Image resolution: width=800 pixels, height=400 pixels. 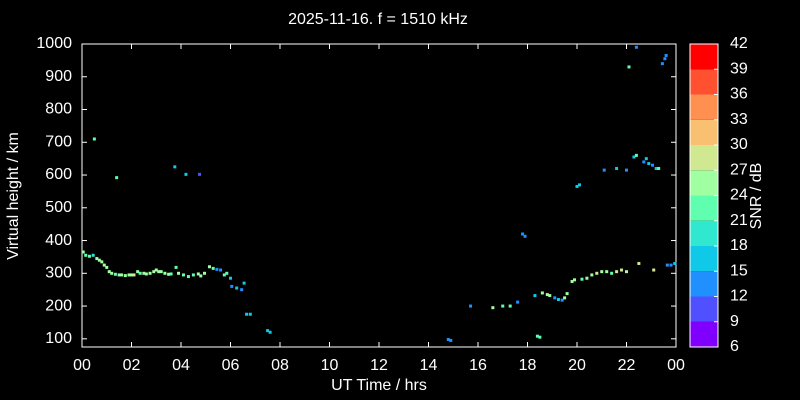 What do you see at coordinates (58, 305) in the screenshot?
I see `y-tick-label: 200` at bounding box center [58, 305].